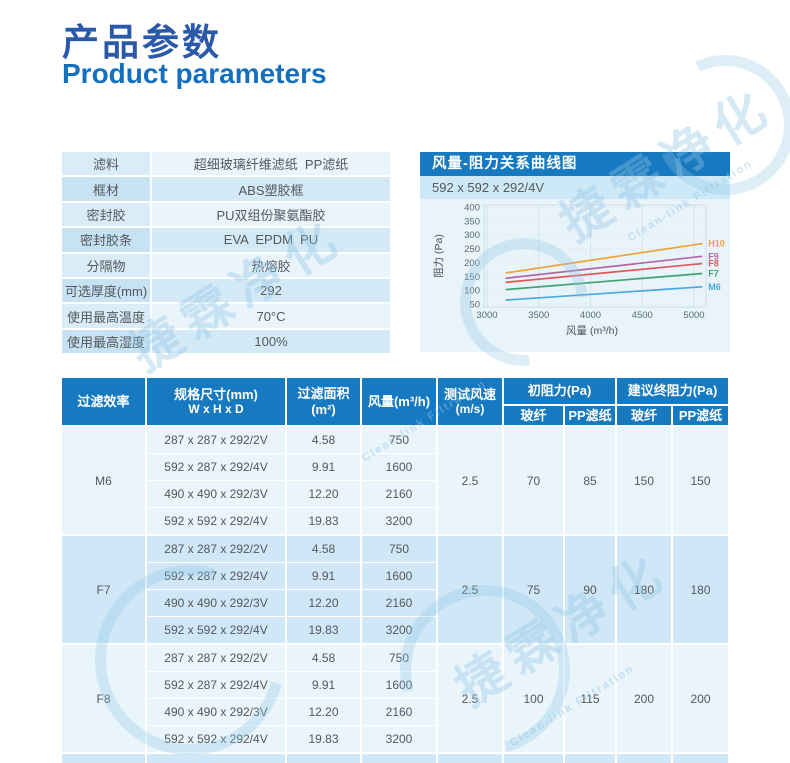  What do you see at coordinates (472, 235) in the screenshot?
I see `y-tick-label: 300` at bounding box center [472, 235].